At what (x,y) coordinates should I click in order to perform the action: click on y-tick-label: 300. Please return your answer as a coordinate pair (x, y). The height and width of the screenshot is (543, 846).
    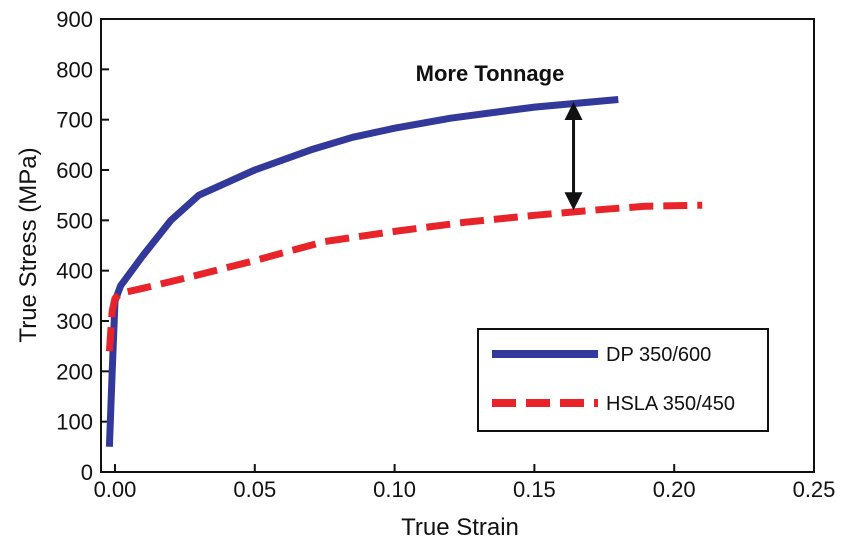
    Looking at the image, I should click on (74, 321).